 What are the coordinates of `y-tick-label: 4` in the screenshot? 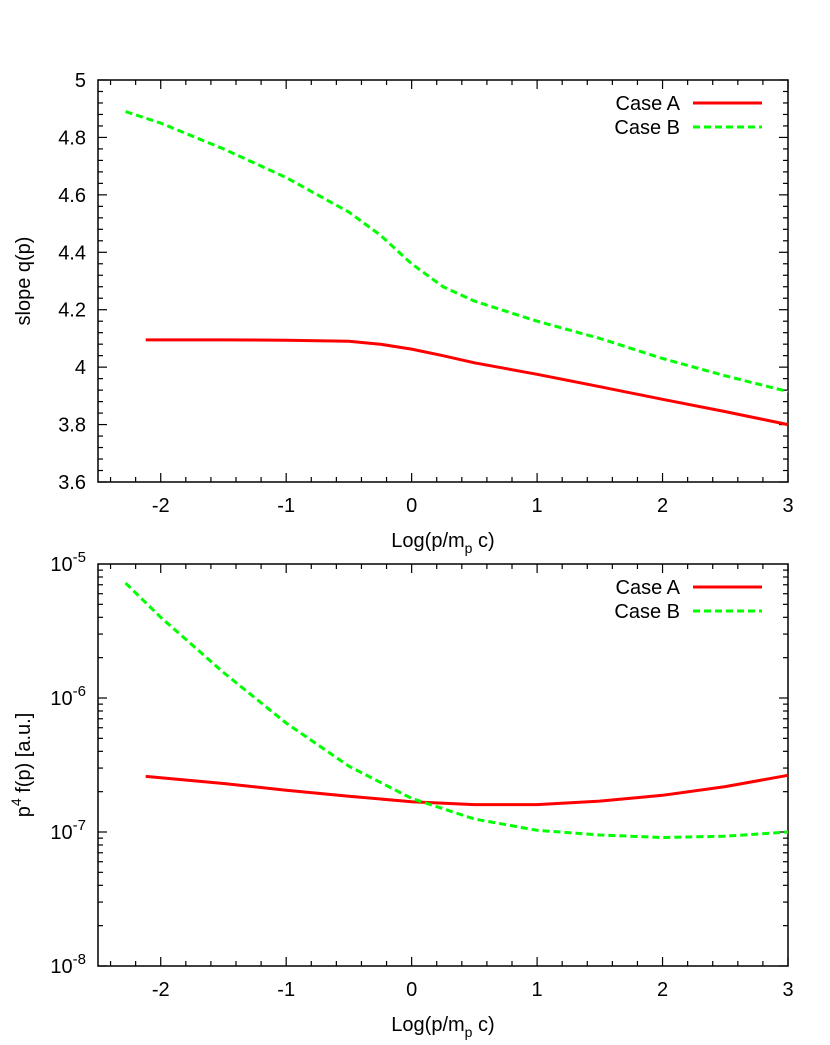 It's located at (80, 368).